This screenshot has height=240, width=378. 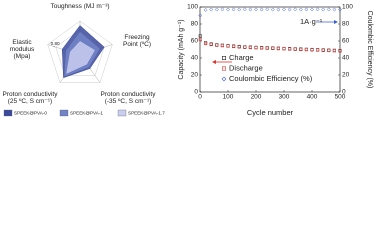 What do you see at coordinates (196, 92) in the screenshot?
I see `y-tick-label: 0` at bounding box center [196, 92].